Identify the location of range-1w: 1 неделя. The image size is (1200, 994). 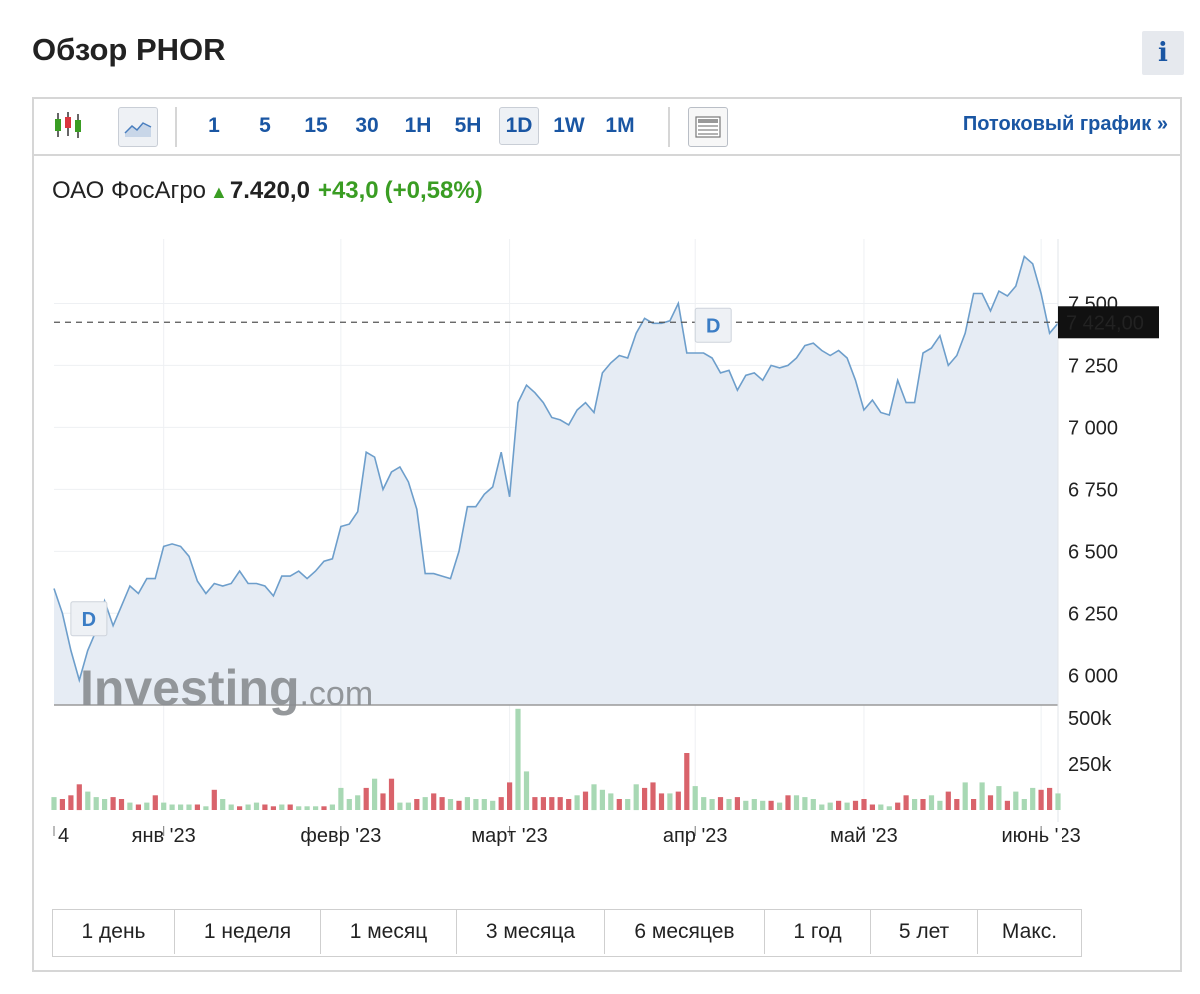
(248, 932).